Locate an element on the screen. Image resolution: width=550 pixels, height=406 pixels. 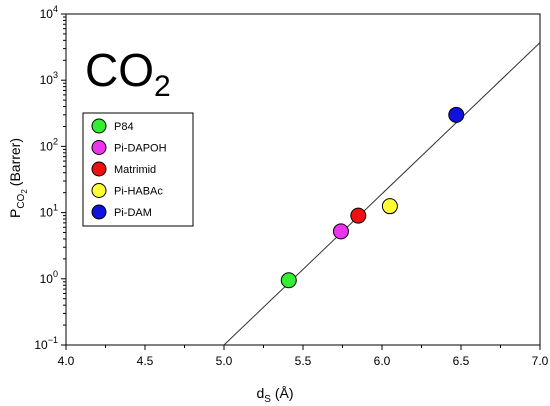
y-tick-label: 10³ is located at coordinates (49, 78).